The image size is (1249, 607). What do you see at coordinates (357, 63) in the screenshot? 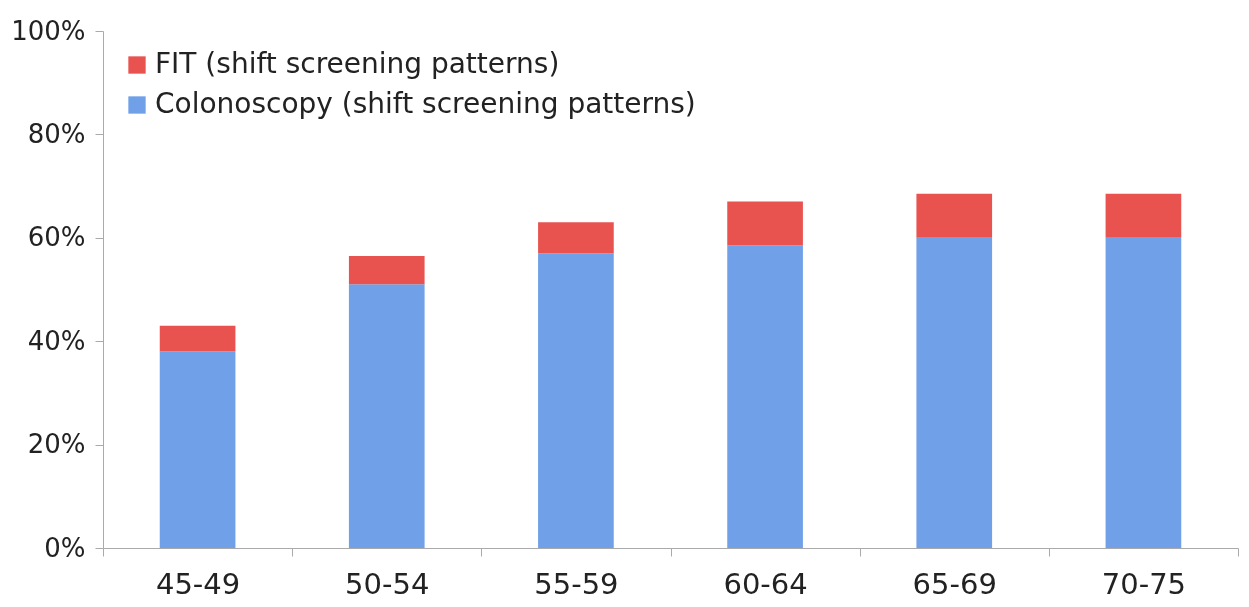
I see `legend-label: FIT (shift screening patterns)` at bounding box center [357, 63].